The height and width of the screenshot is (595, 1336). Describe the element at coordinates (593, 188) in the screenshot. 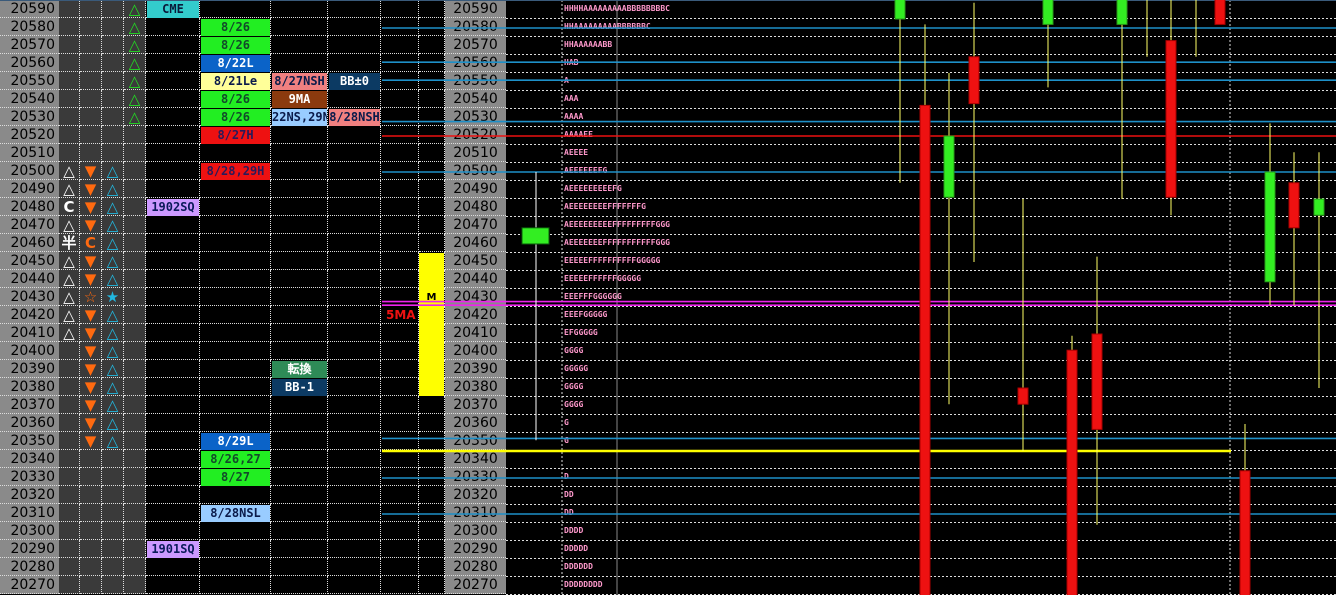

I see `tpo-letters: AEEEEEEEEEFG` at that location.